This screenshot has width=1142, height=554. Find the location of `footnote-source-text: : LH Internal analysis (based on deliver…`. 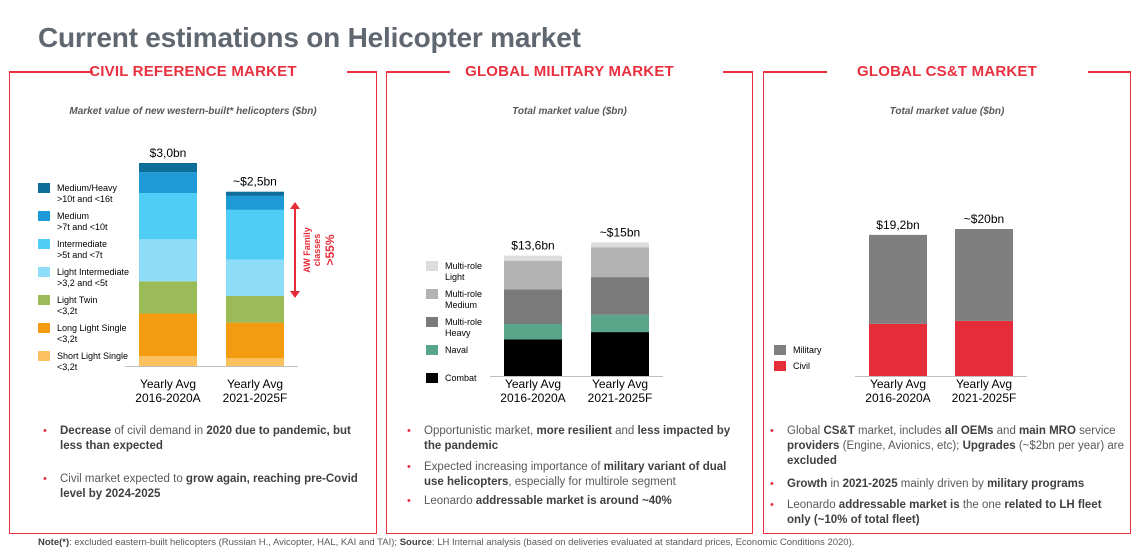

footnote-source-text: : LH Internal analysis (based on deliver… is located at coordinates (643, 542).